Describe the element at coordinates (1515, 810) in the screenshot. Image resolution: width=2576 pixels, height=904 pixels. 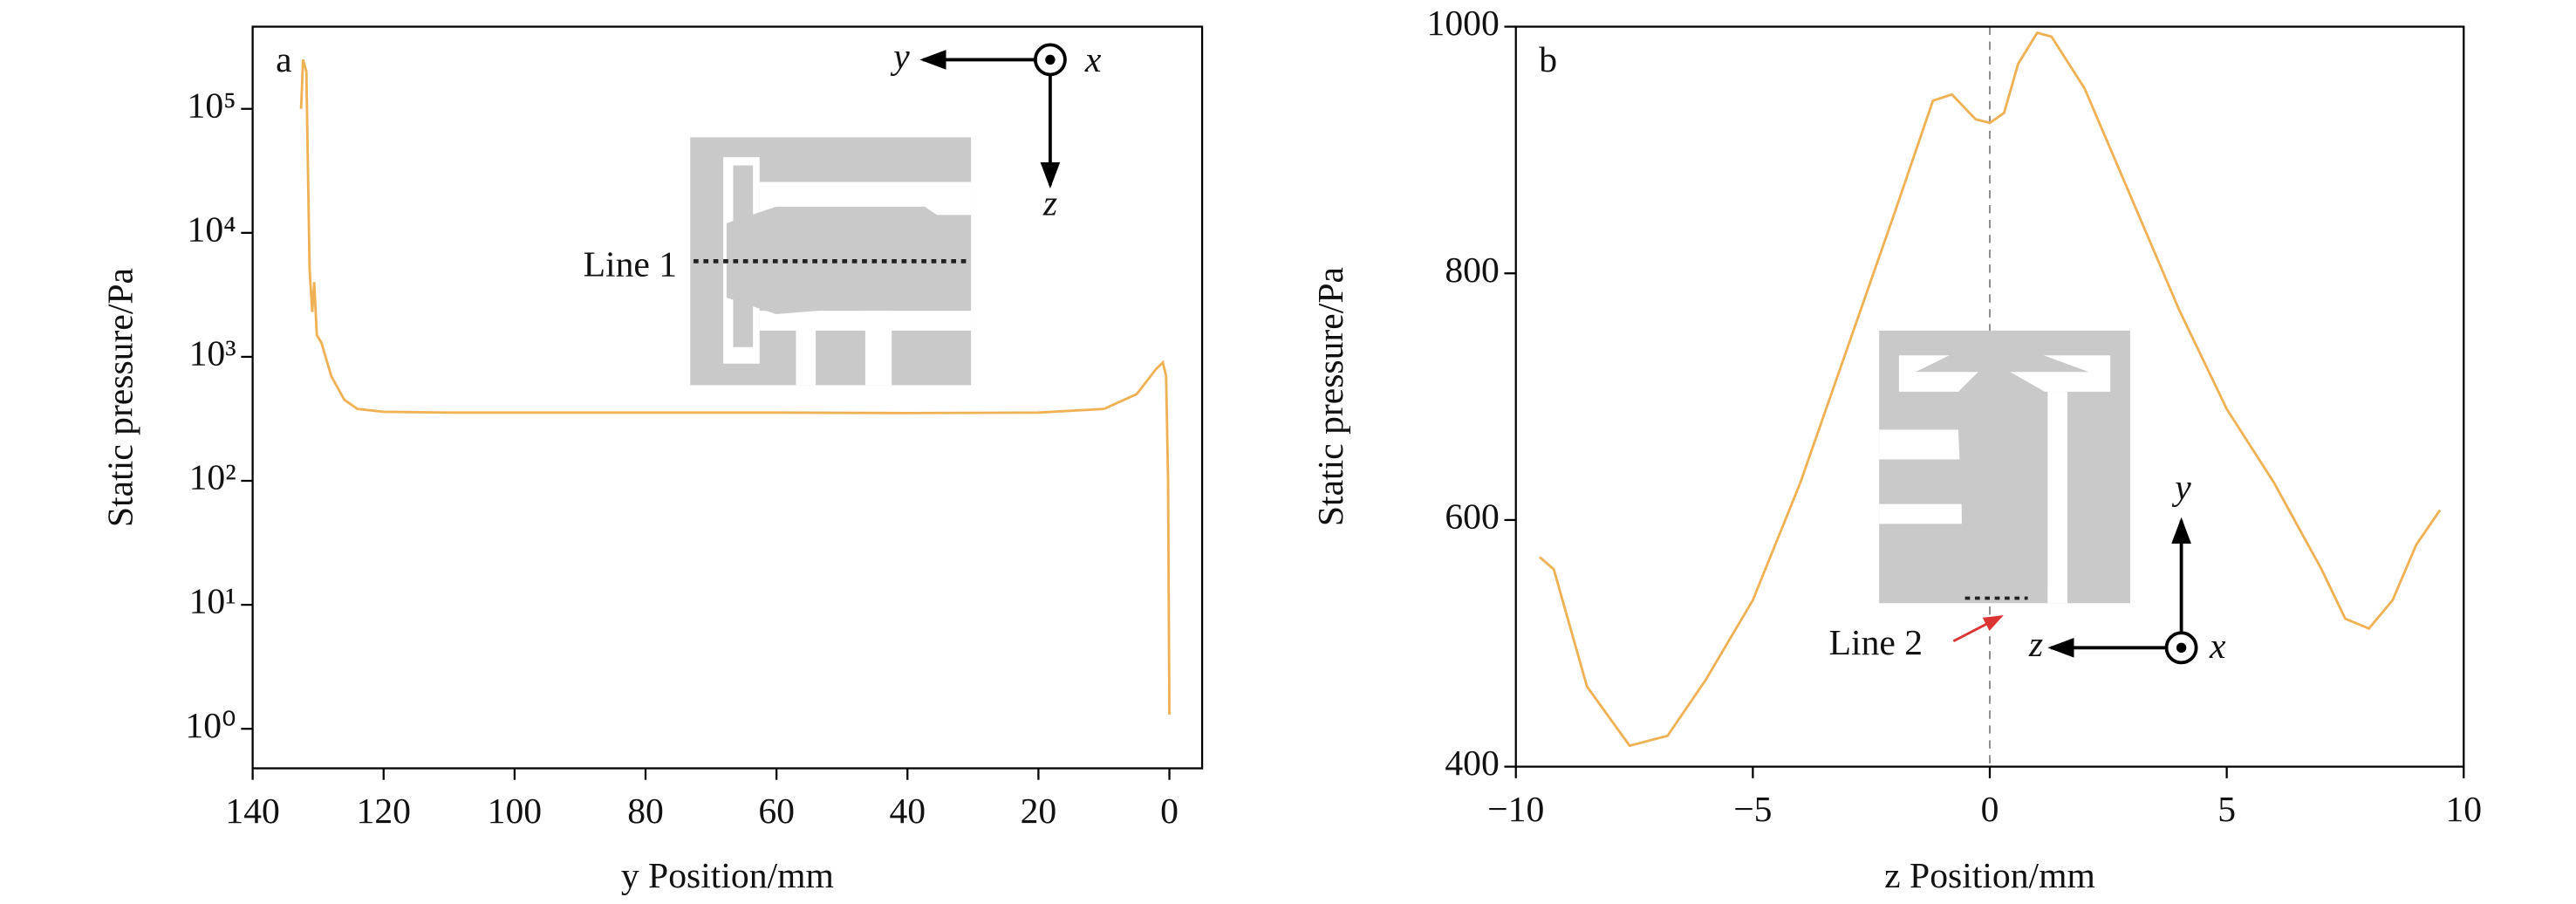
I see `x-tick-label: −10` at that location.